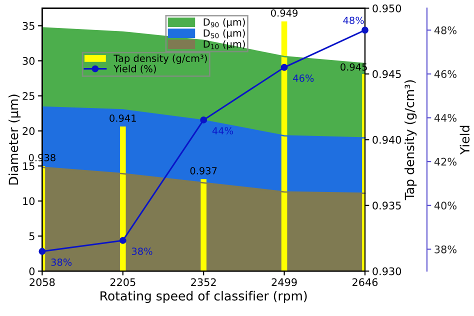 Image resolution: width=474 pixels, height=316 pixels. What do you see at coordinates (445, 74) in the screenshot?
I see `y3-tick-label: 46%` at bounding box center [445, 74].